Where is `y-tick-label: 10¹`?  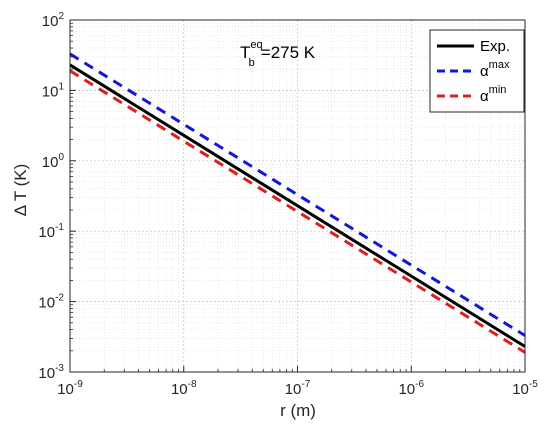 y-tick-label: 10¹ is located at coordinates (53, 90).